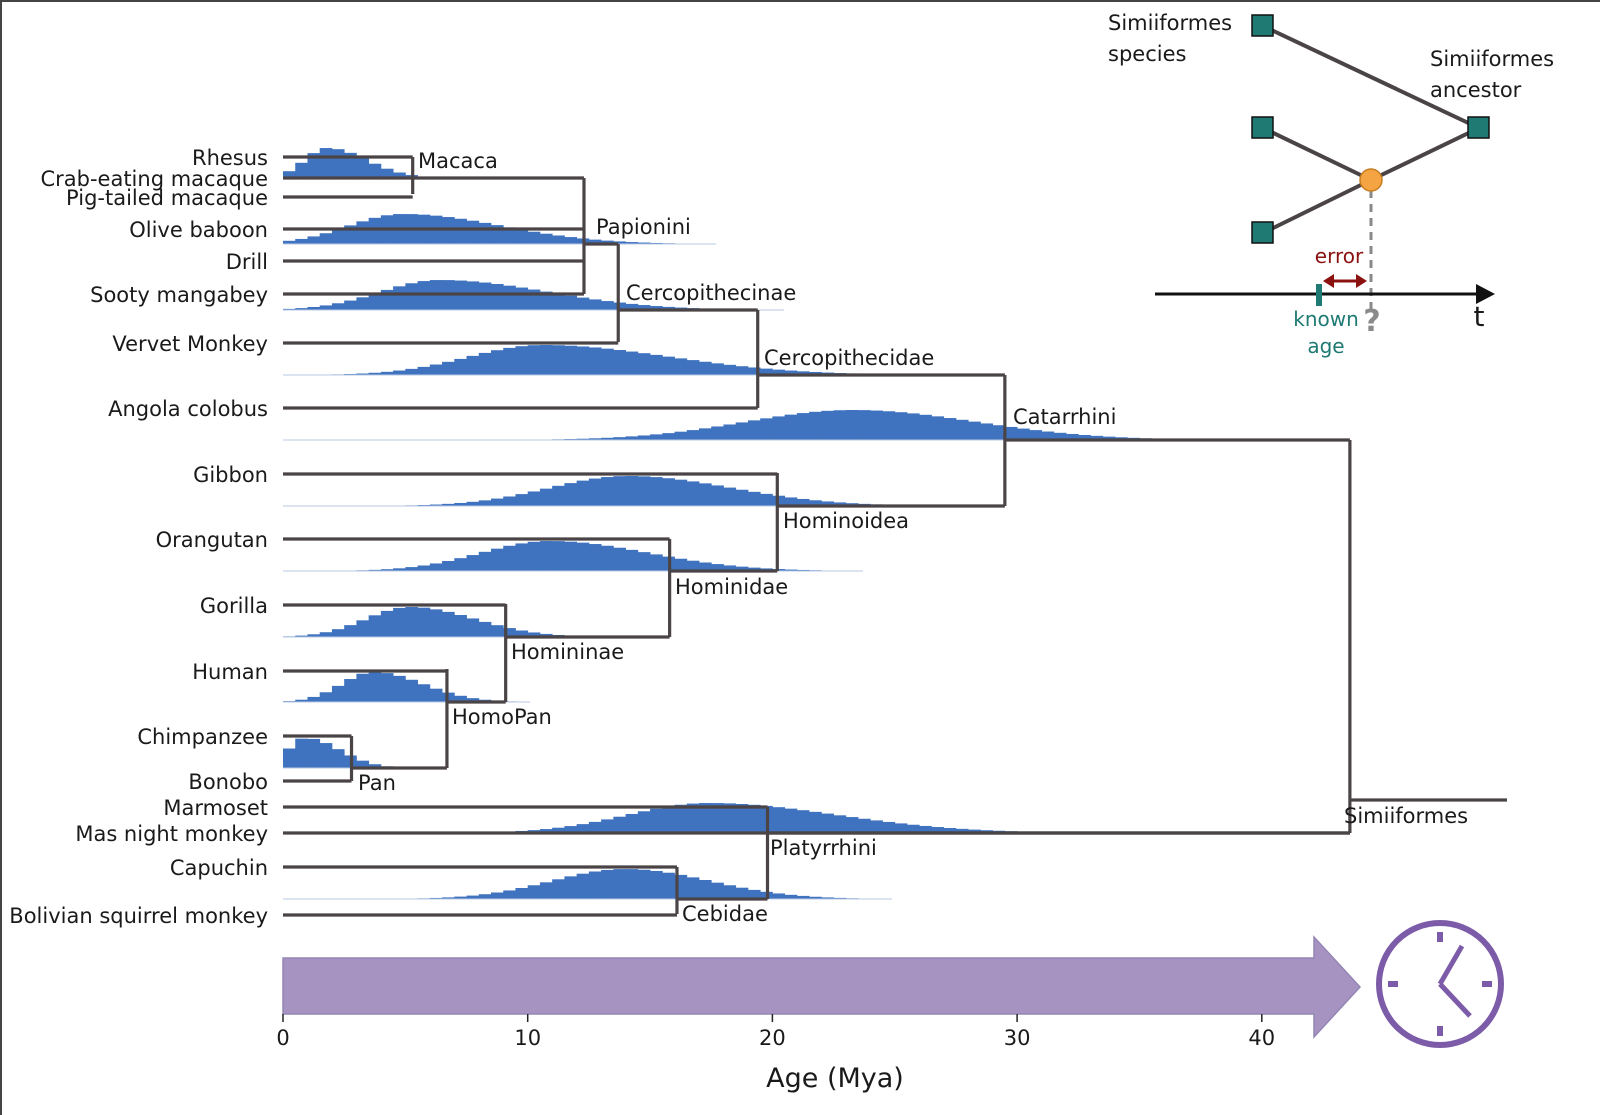 This screenshot has width=1600, height=1115. What do you see at coordinates (1371, 77) in the screenshot?
I see `inset-branch-top` at bounding box center [1371, 77].